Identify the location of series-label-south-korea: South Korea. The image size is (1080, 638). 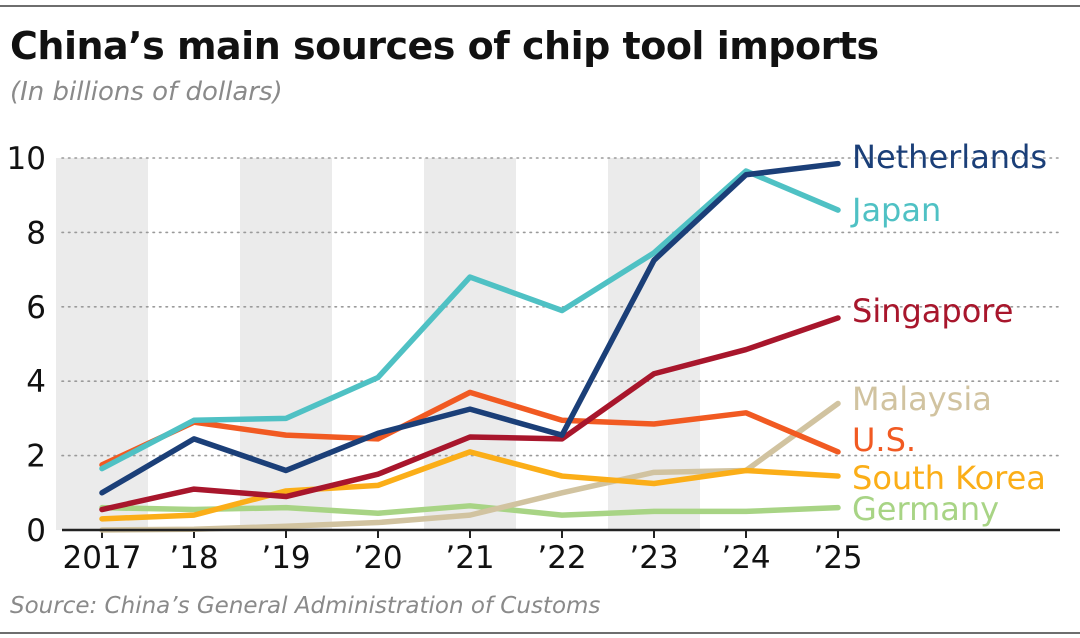
(949, 478).